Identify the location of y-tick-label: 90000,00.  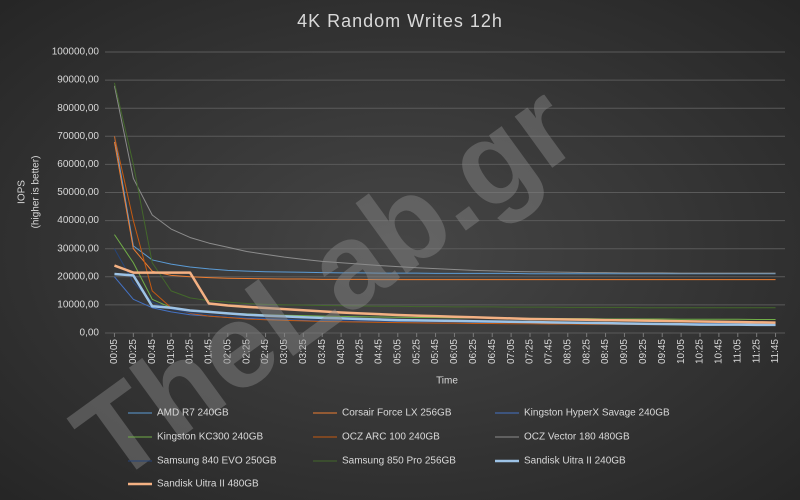
(78, 80).